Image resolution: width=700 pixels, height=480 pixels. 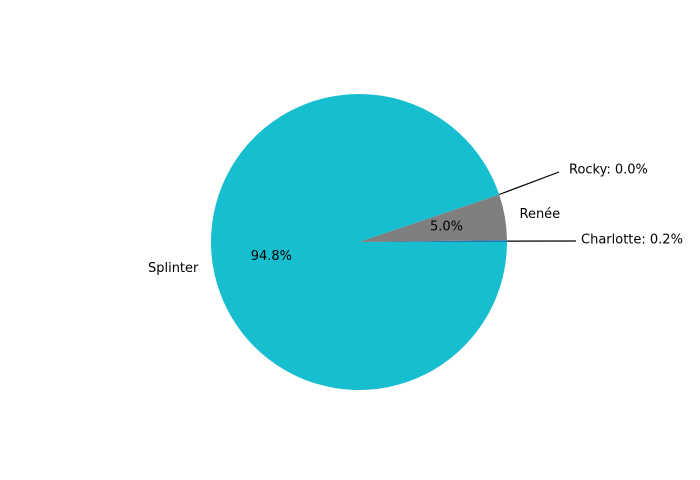 I want to click on slice-label-renee: Renée, so click(x=540, y=214).